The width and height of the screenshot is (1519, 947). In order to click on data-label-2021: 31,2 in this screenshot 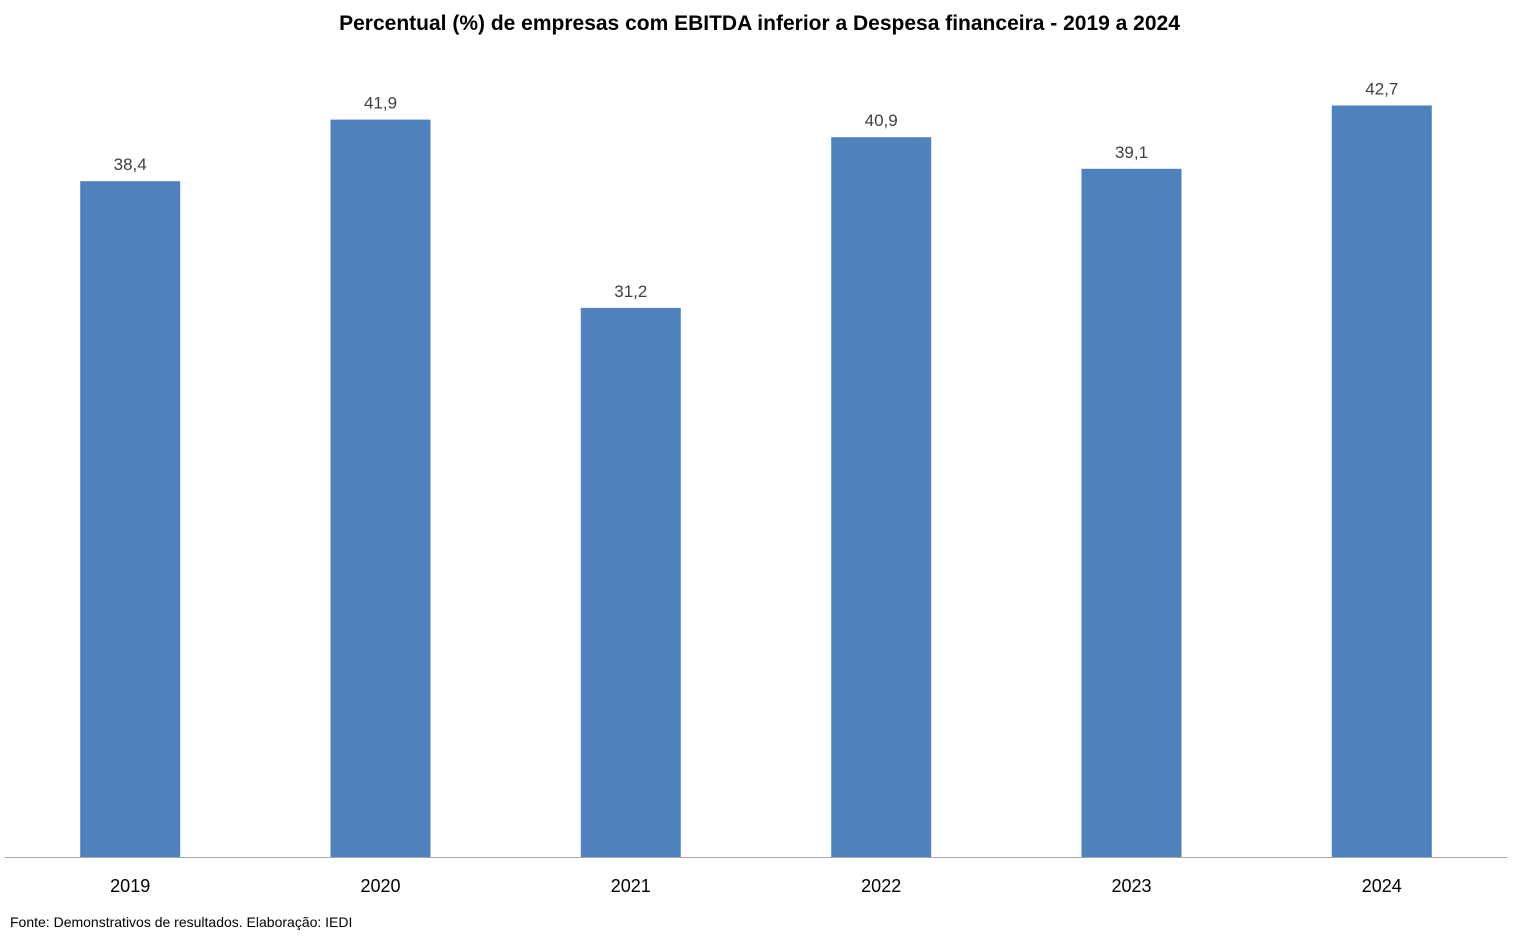, I will do `click(630, 291)`.